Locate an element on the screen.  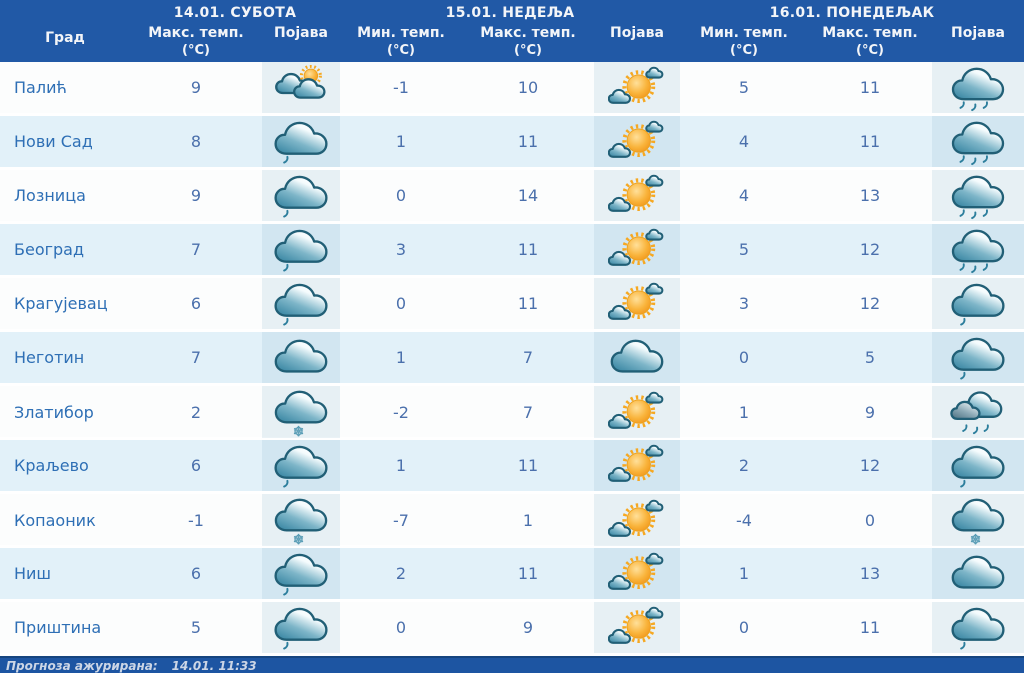
day-header-saturday: 14.01. СУБОТА is located at coordinates (235, 13).